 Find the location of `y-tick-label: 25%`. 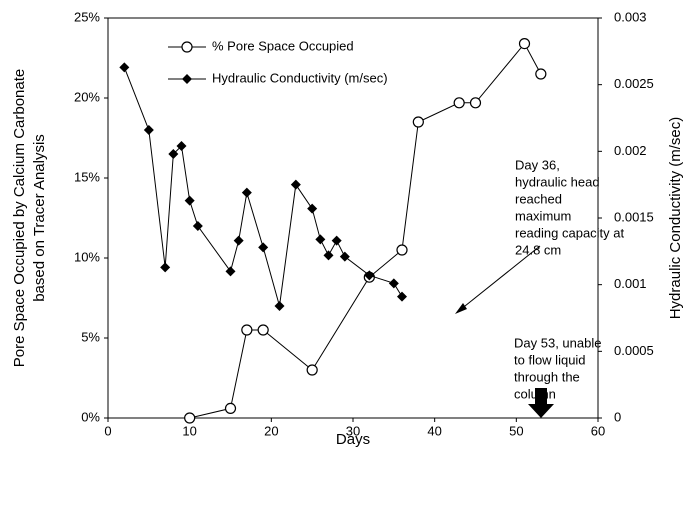

y-tick-label: 25% is located at coordinates (87, 16).